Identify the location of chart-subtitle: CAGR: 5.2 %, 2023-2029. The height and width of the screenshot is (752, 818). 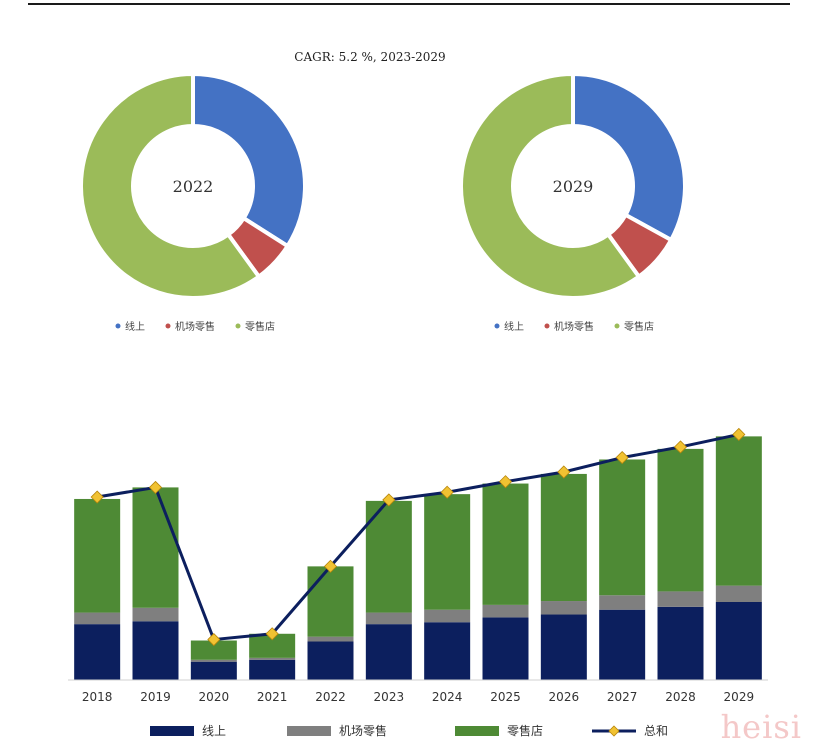
(370, 57).